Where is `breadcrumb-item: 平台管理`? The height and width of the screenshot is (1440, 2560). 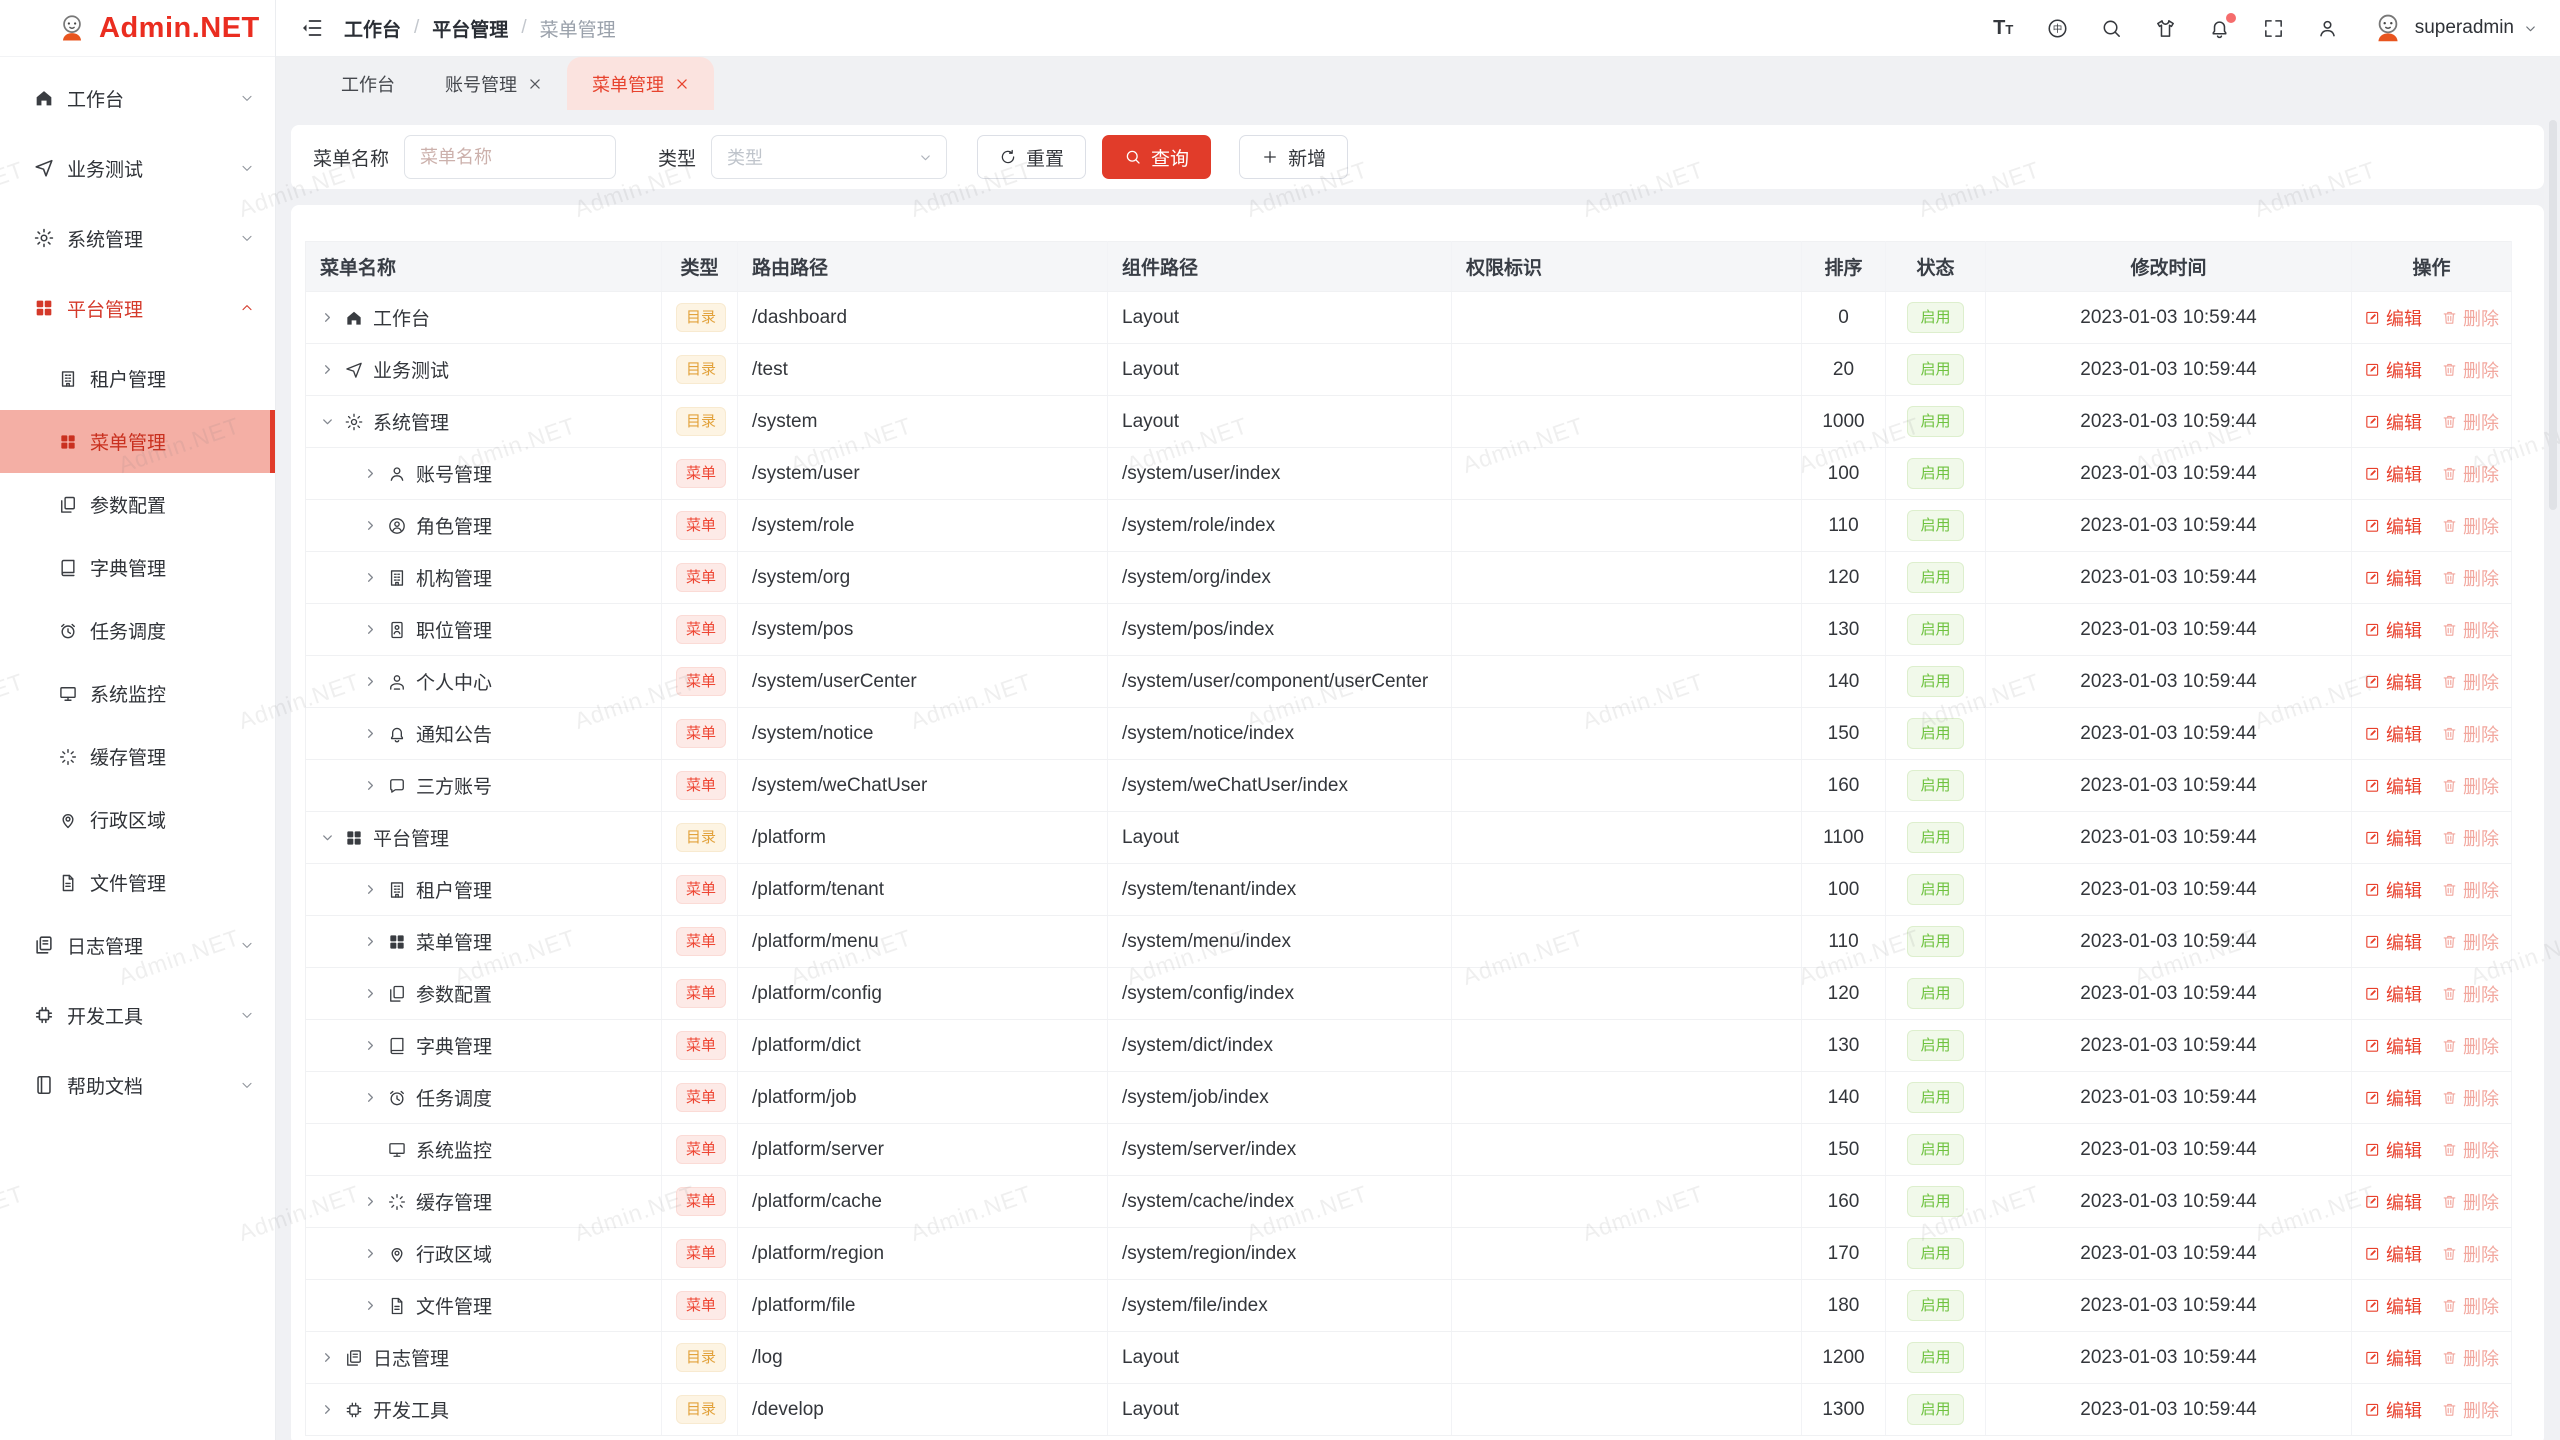
breadcrumb-item: 平台管理 is located at coordinates (470, 30).